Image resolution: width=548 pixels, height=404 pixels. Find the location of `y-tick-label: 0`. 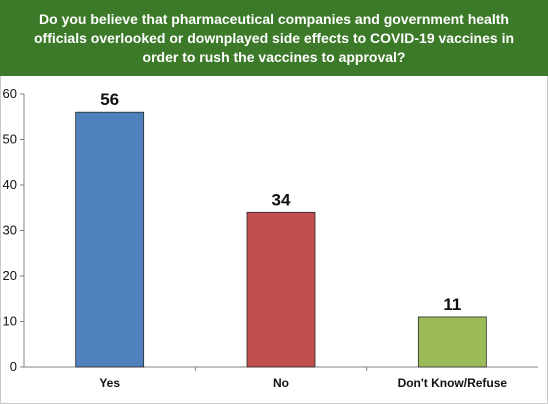

y-tick-label: 0 is located at coordinates (13, 366).